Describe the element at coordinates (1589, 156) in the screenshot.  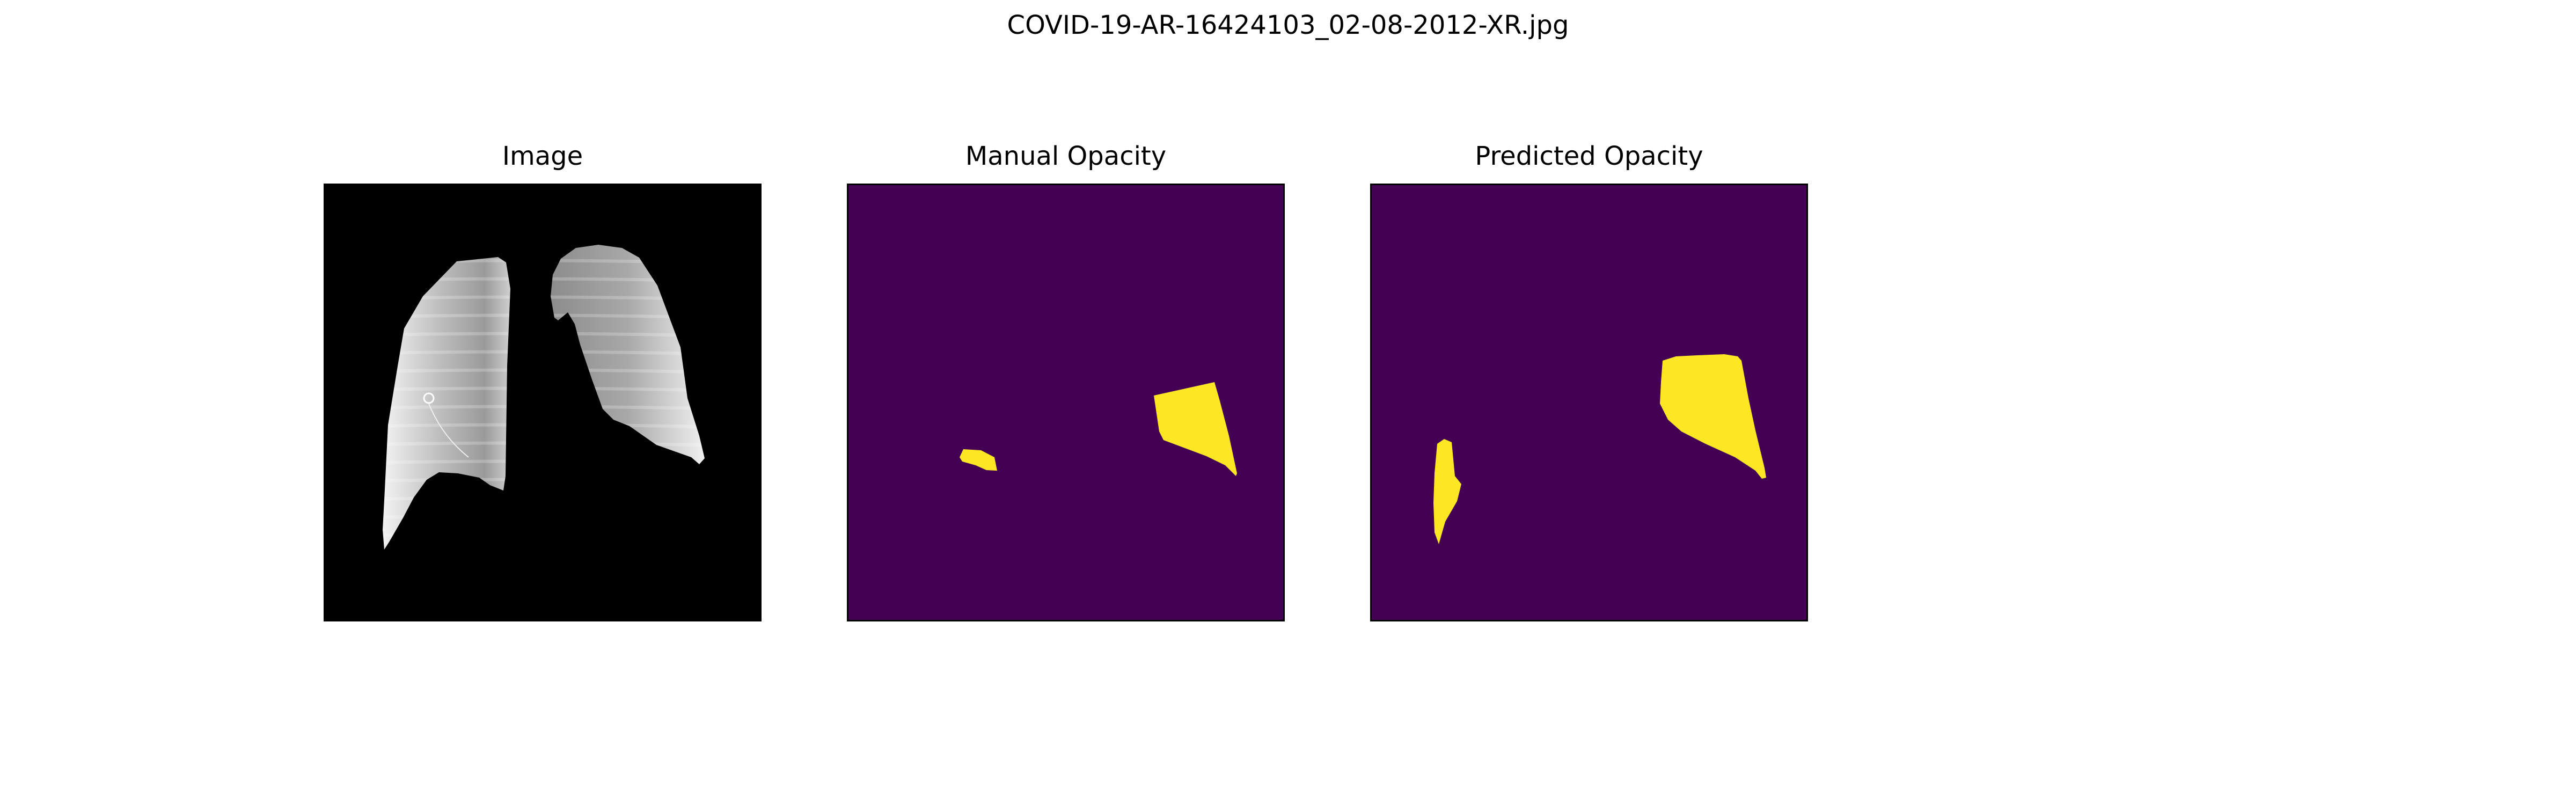
I see `panel-title-predicted: Predicted Opacity` at that location.